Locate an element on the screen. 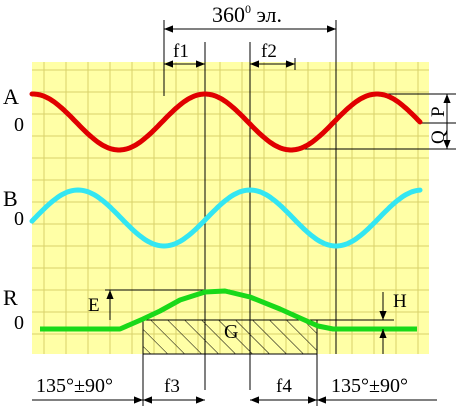 Image resolution: width=461 pixels, height=406 pixels. wave-b is located at coordinates (226, 218).